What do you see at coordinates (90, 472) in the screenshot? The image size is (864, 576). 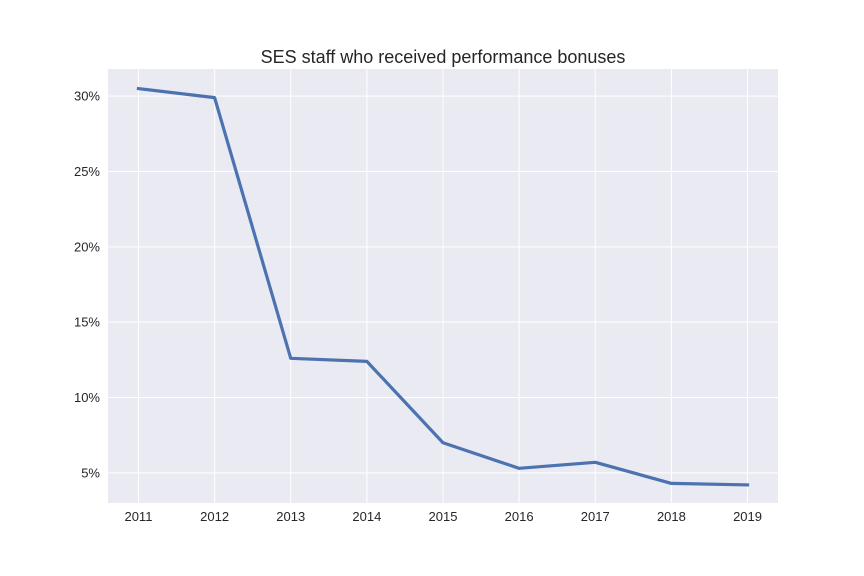 I see `y-tick-label: 5%` at bounding box center [90, 472].